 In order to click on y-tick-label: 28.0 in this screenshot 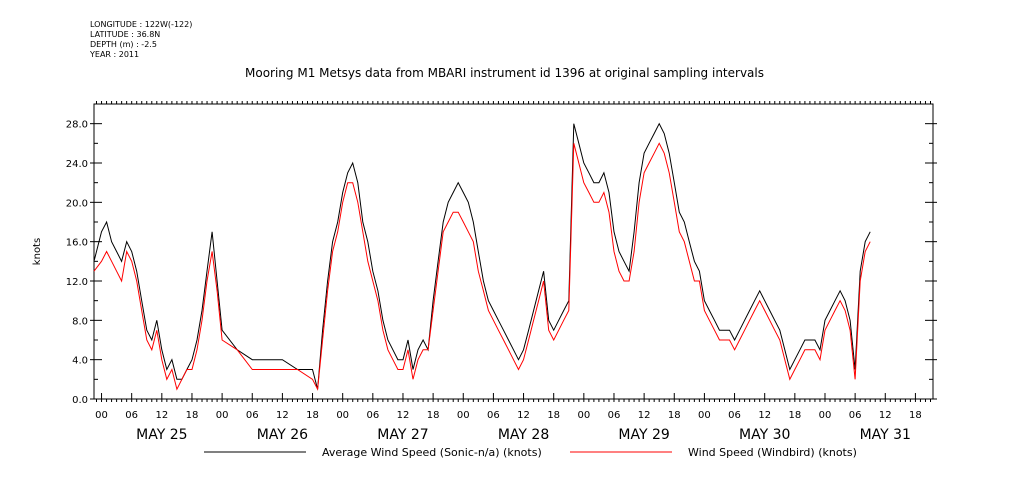, I will do `click(77, 125)`.